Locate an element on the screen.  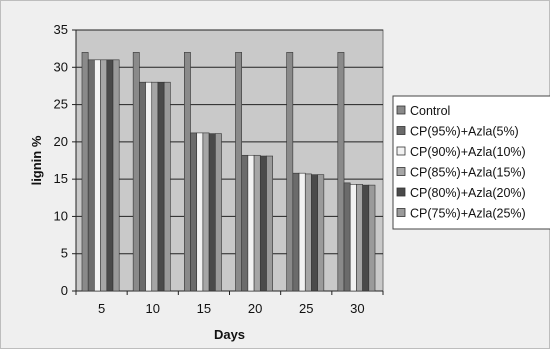
legend-entry: CP(75%)+Azla(25%) is located at coordinates (468, 214).